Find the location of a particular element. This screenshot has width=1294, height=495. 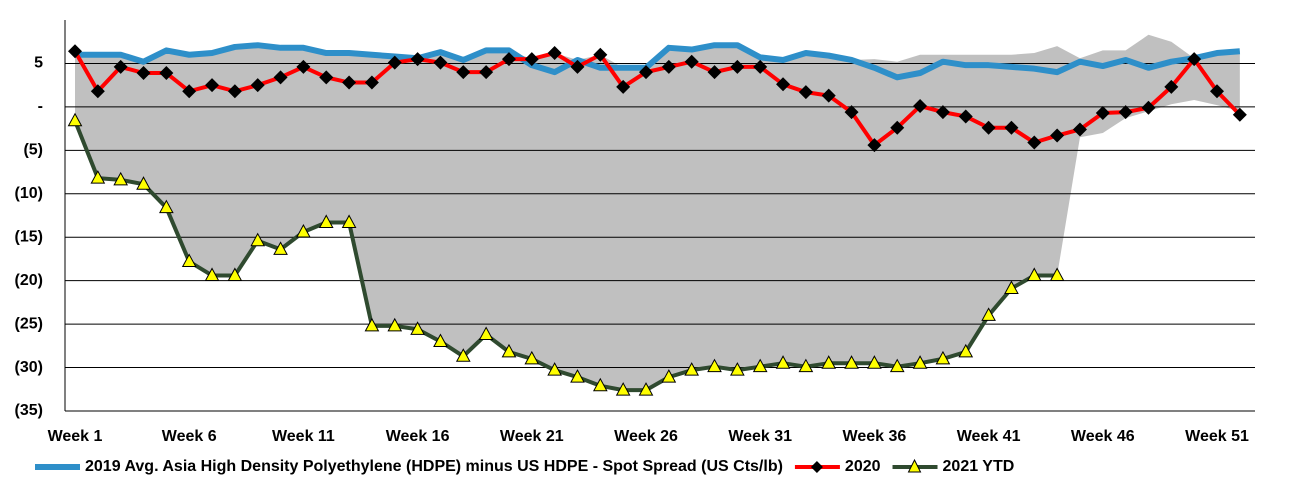

y-tick-label: (35) is located at coordinates (29, 410).